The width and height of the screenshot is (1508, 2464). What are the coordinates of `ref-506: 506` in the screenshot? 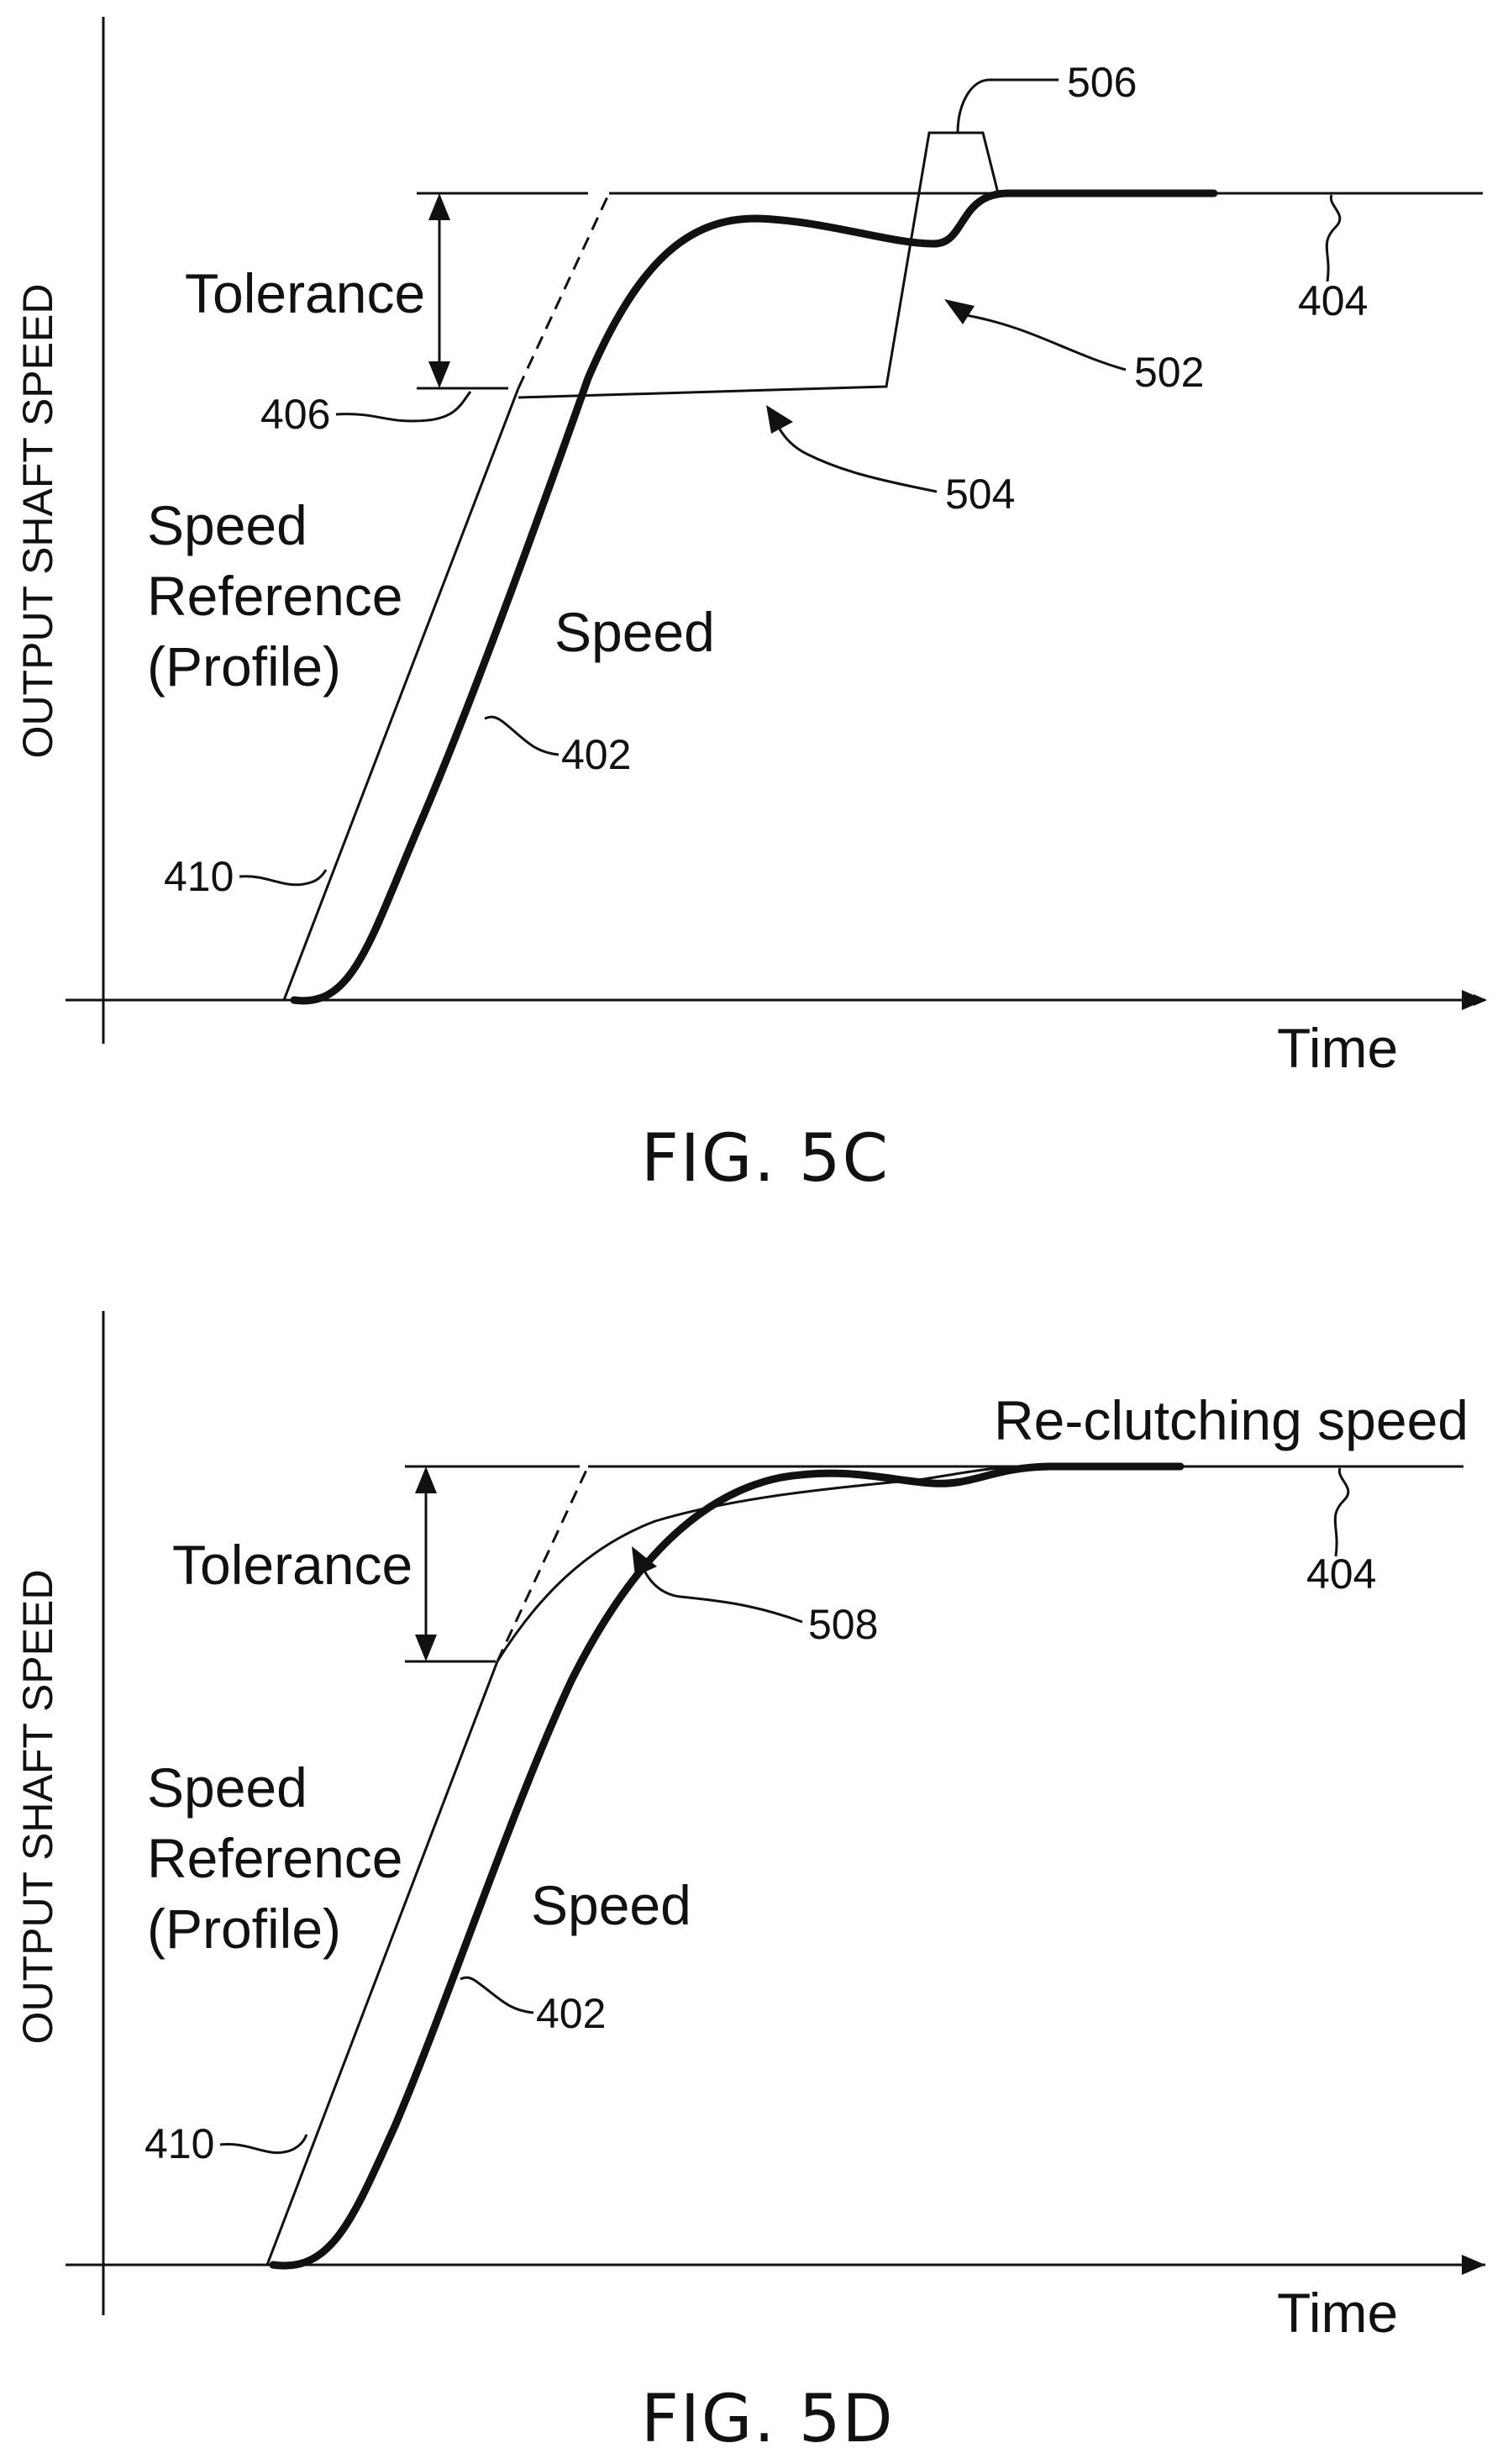 It's located at (1102, 82).